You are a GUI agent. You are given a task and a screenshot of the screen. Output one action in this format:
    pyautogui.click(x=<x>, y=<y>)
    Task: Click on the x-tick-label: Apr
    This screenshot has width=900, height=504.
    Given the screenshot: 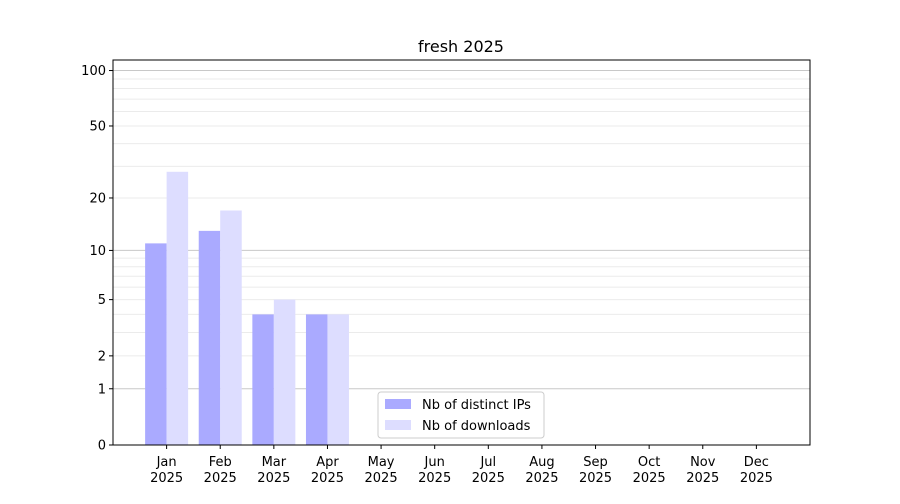 What is the action you would take?
    pyautogui.click(x=327, y=462)
    